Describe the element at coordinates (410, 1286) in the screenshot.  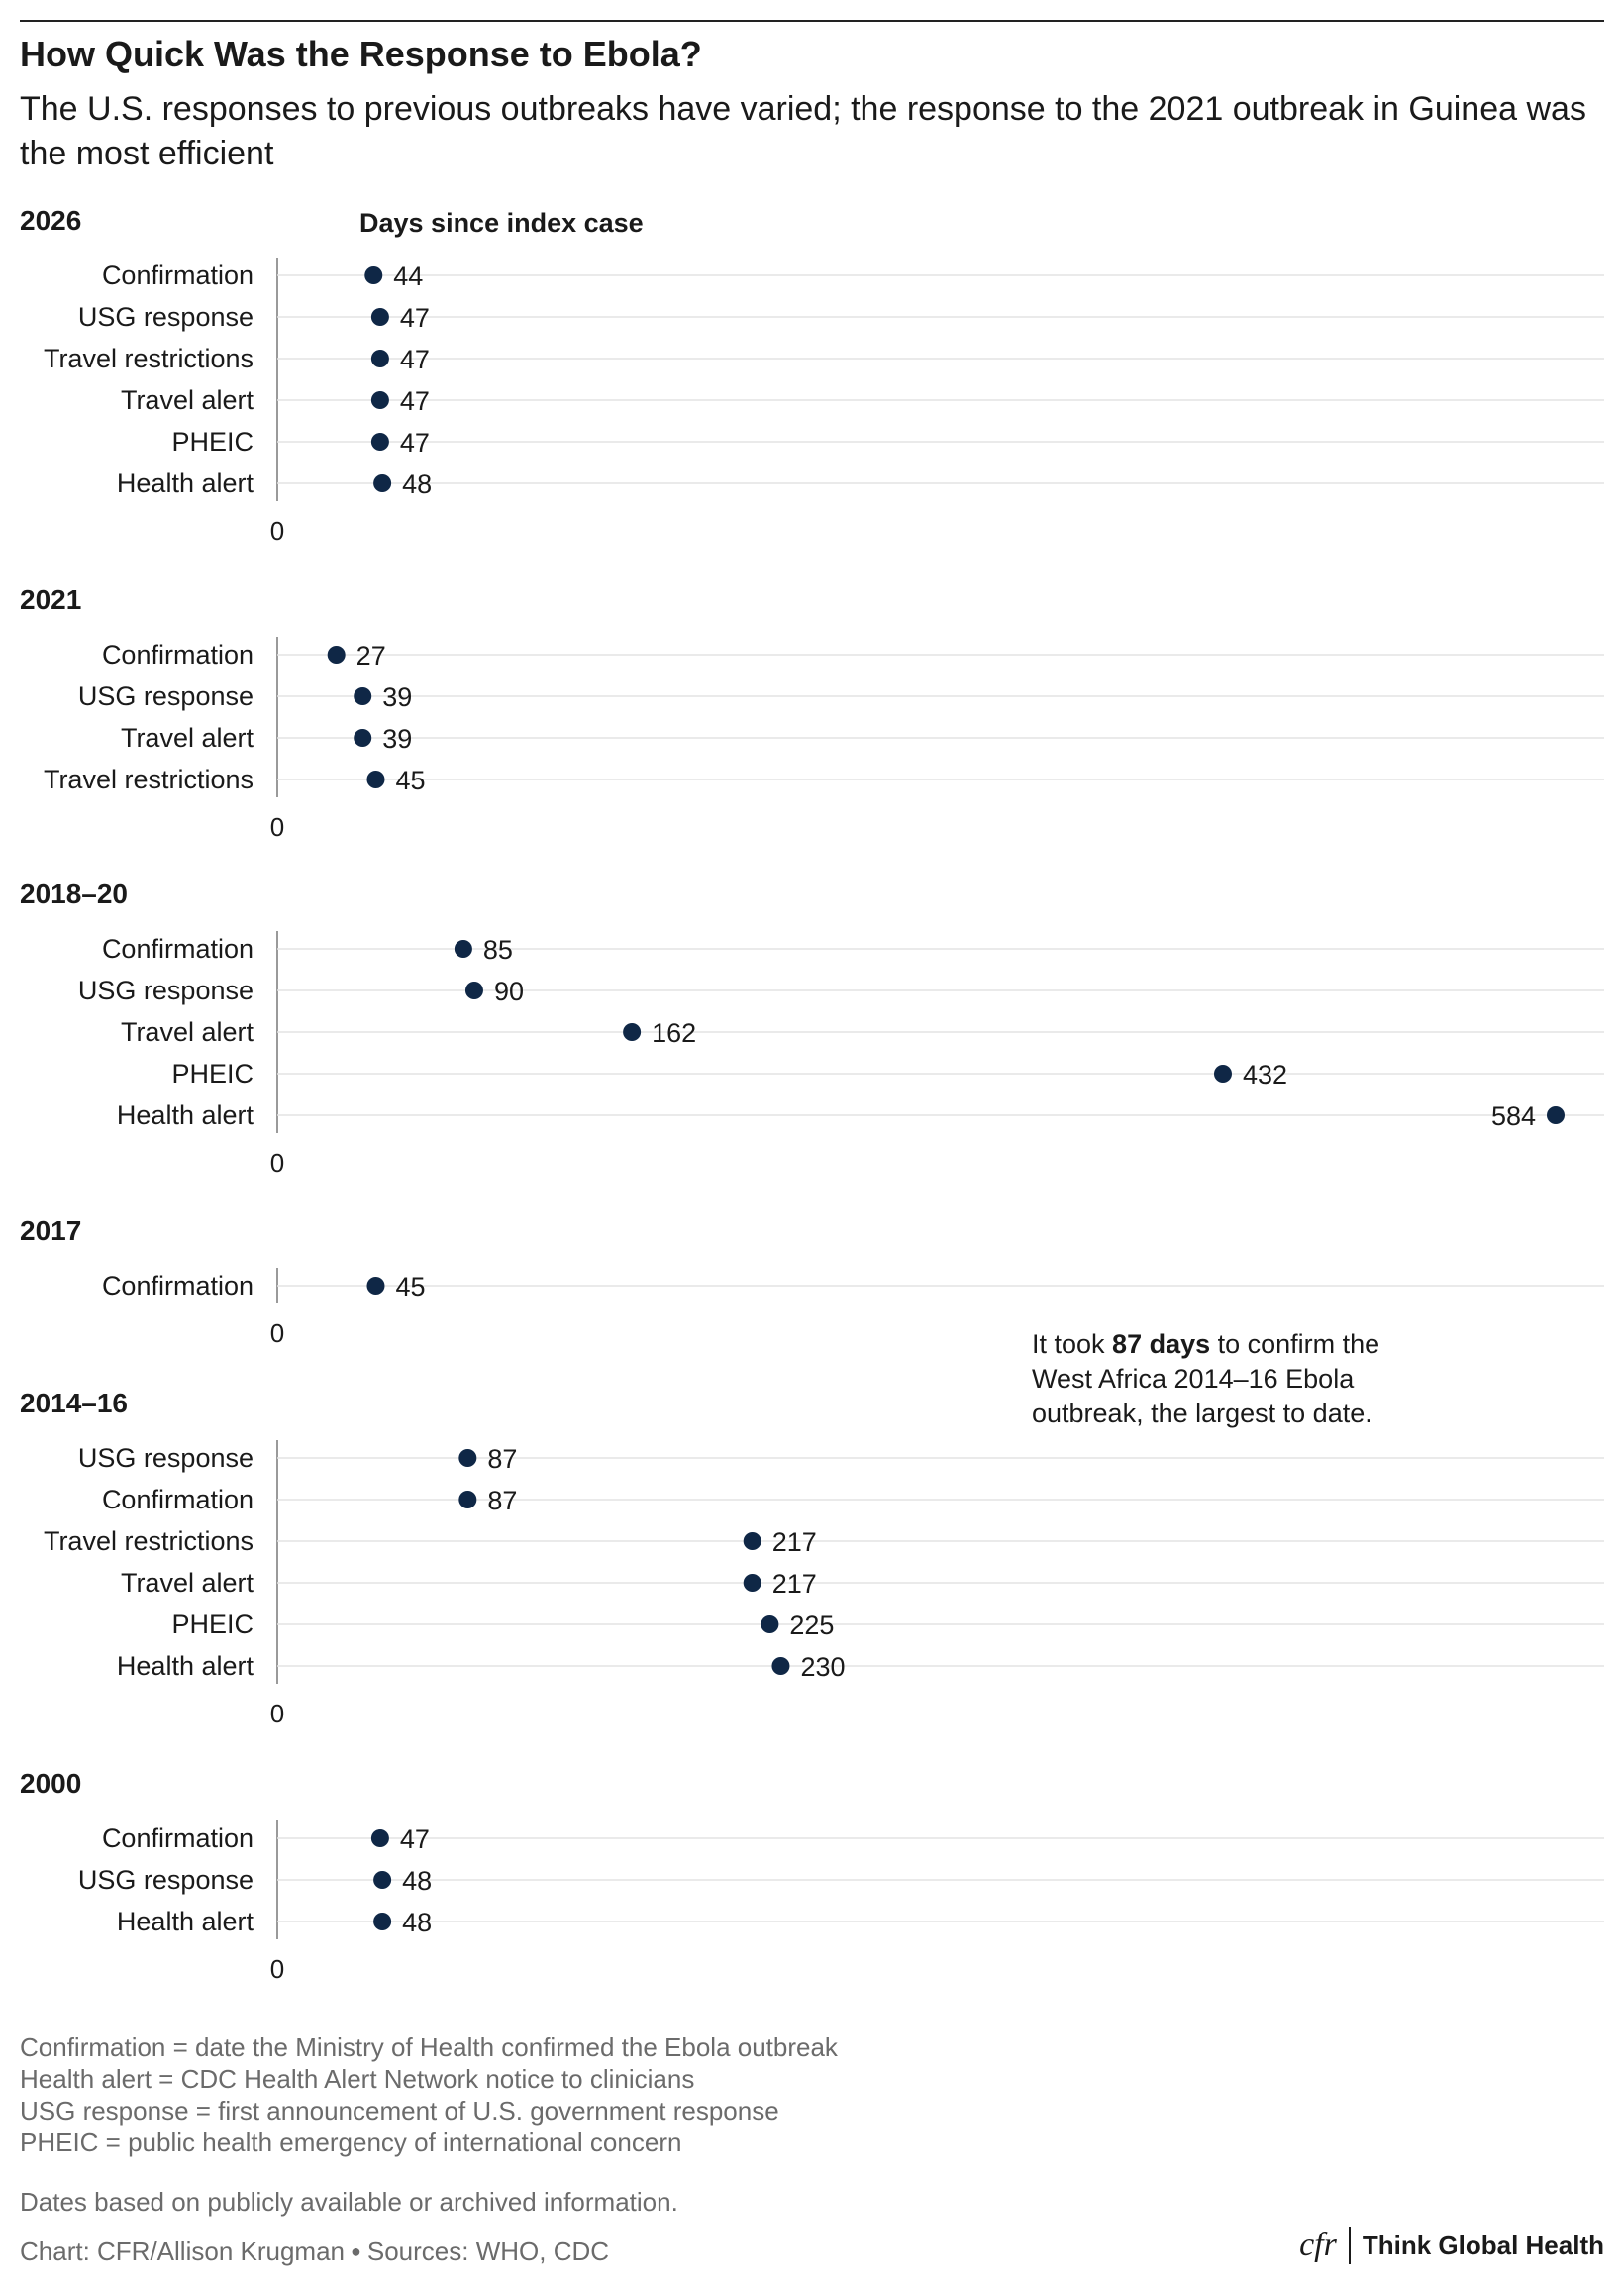
I see `data-label-2017-confirmation: 45` at that location.